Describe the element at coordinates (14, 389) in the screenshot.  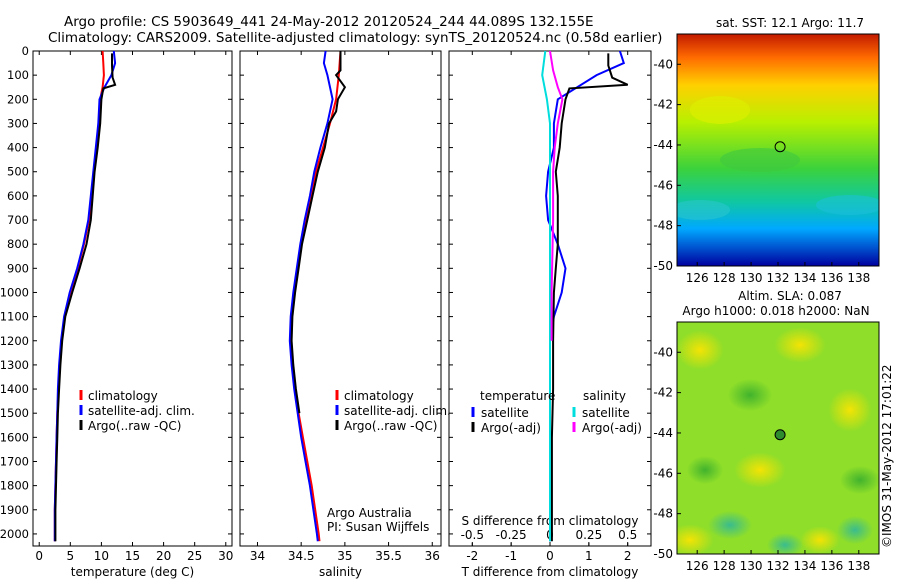
I see `y-tick-label: 1400` at that location.